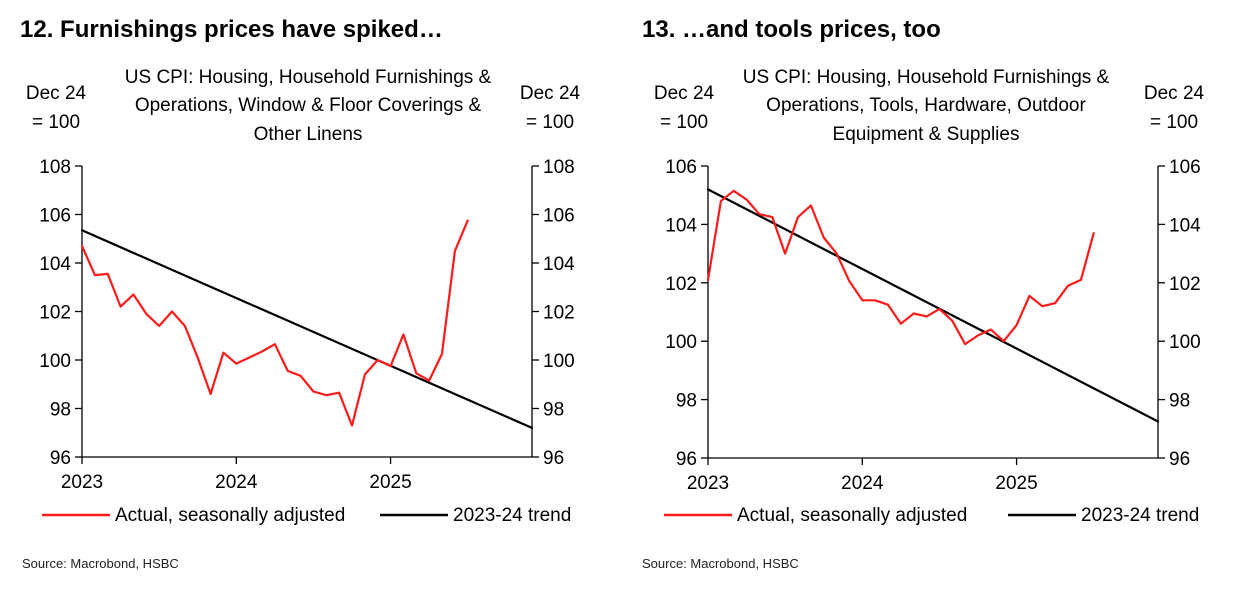  What do you see at coordinates (55, 167) in the screenshot?
I see `y-tick-label-left: 108` at bounding box center [55, 167].